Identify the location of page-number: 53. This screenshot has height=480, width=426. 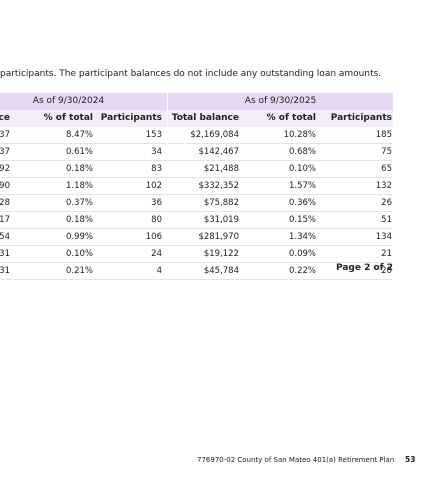
(410, 459).